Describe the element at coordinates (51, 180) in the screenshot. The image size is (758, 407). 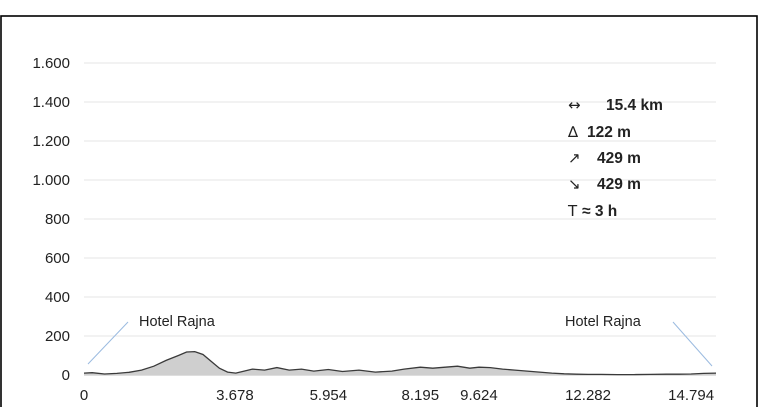
I see `y-tick-label: 1.000` at that location.